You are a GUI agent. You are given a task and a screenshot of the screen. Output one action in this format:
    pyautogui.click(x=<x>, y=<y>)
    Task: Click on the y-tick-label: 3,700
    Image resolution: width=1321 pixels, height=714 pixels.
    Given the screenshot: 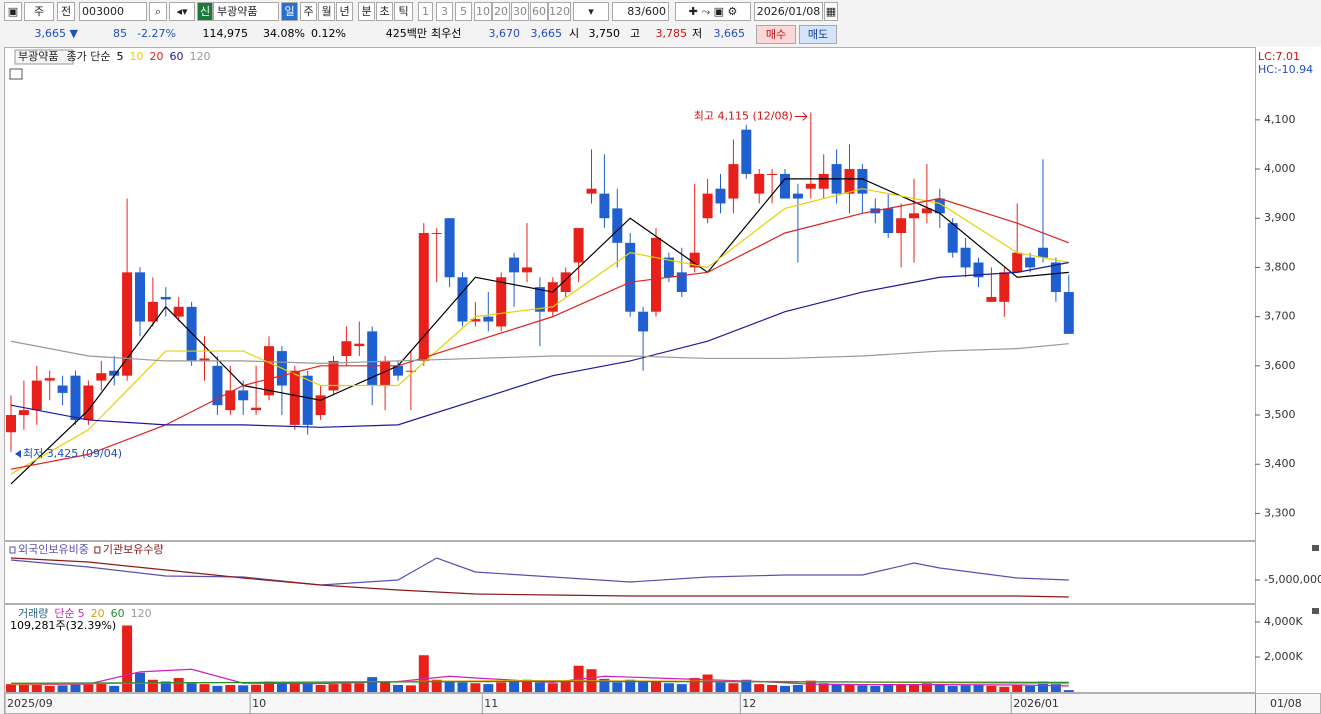 What is the action you would take?
    pyautogui.click(x=1280, y=316)
    